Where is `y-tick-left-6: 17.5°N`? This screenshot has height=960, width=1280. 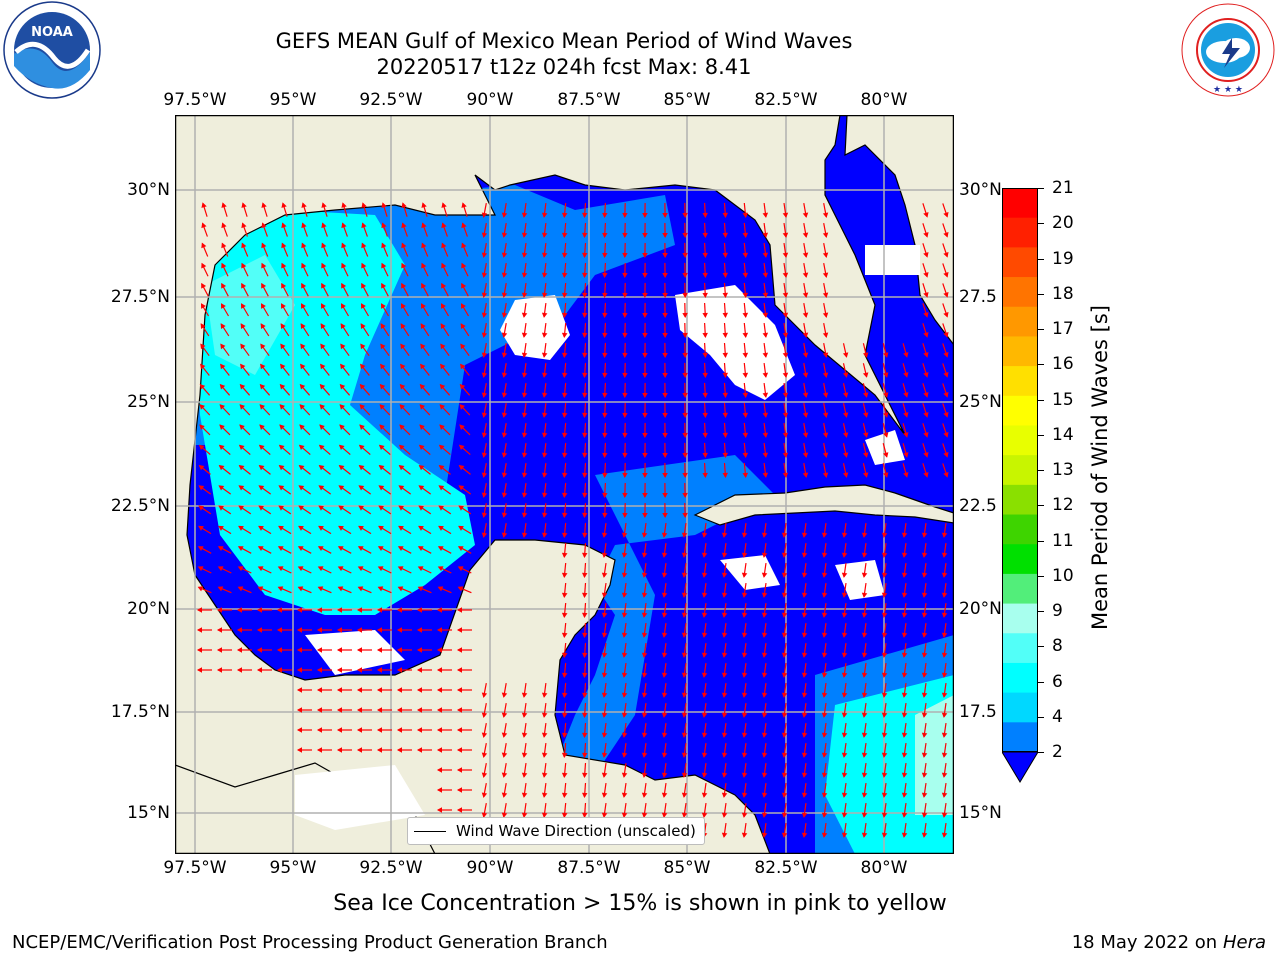
y-tick-left-6: 17.5°N is located at coordinates (140, 712).